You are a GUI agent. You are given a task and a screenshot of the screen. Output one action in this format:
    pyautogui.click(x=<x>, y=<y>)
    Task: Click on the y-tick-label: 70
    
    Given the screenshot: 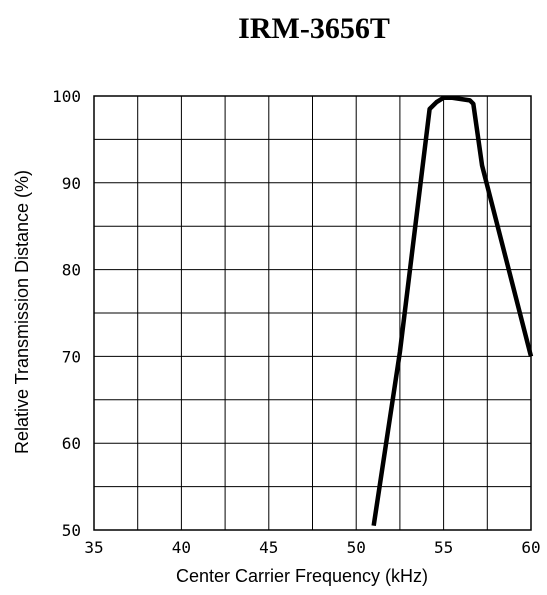 What is the action you would take?
    pyautogui.click(x=71, y=356)
    